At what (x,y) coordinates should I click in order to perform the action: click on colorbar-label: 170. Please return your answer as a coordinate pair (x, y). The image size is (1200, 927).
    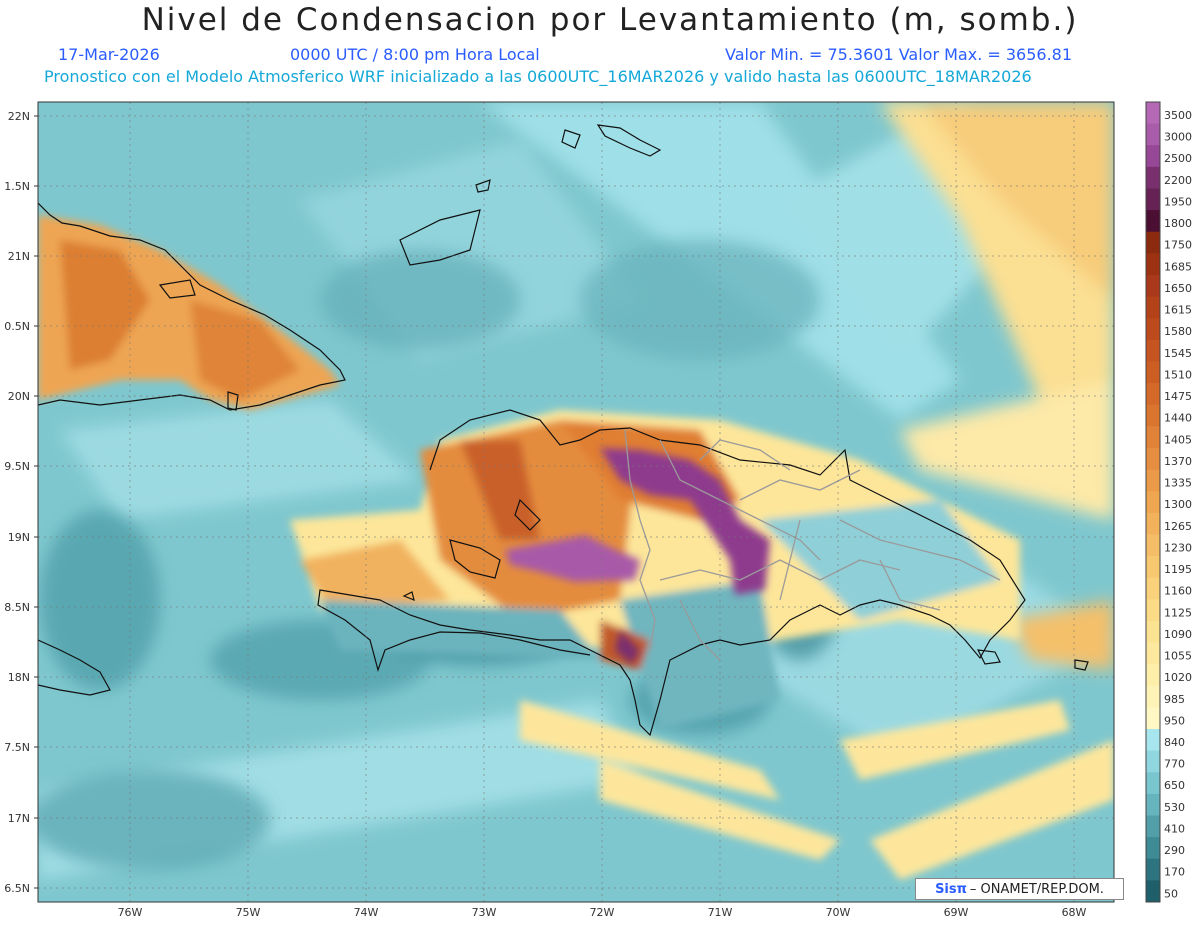
    Looking at the image, I should click on (1174, 872).